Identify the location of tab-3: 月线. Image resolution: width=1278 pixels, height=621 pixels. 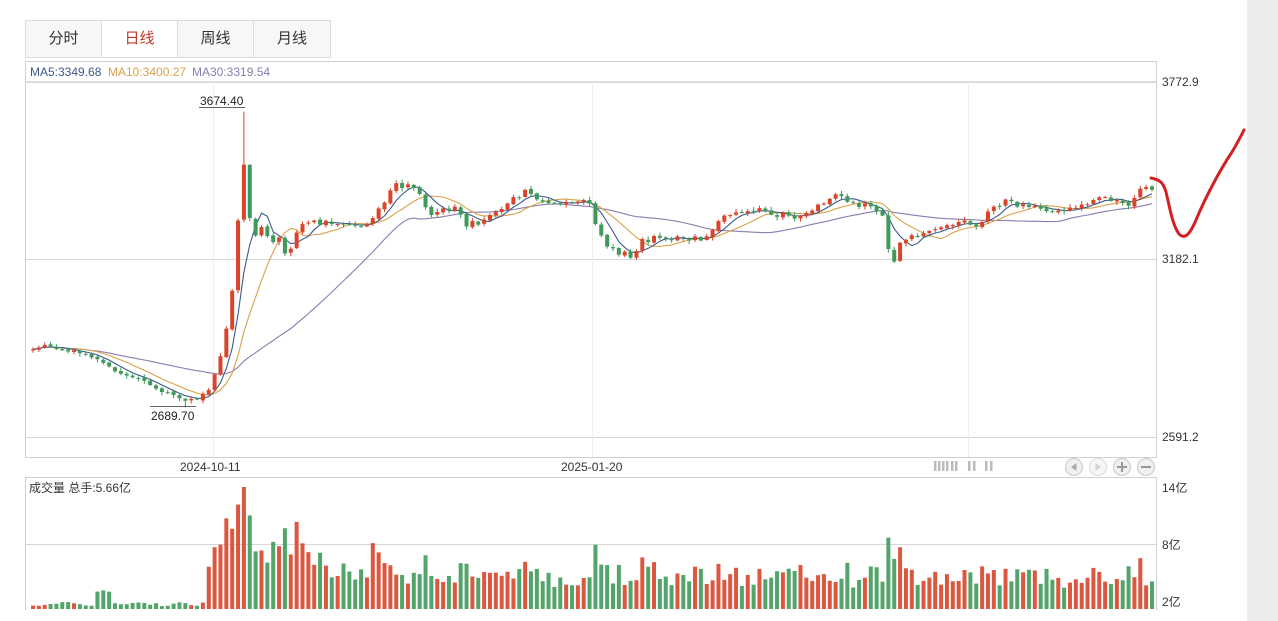
(291, 38).